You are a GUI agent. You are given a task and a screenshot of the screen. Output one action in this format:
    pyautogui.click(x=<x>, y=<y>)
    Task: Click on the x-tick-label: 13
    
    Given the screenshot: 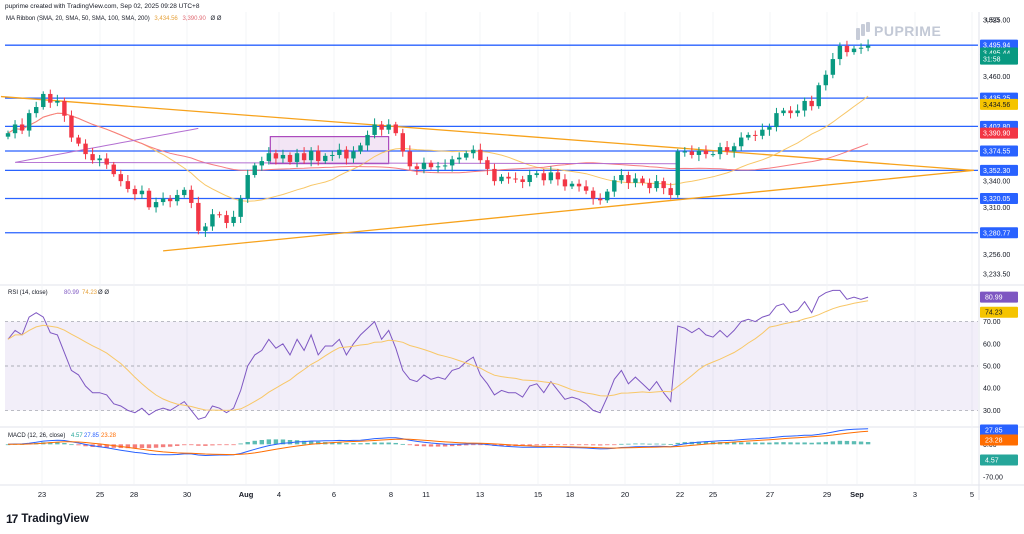 What is the action you would take?
    pyautogui.click(x=480, y=494)
    